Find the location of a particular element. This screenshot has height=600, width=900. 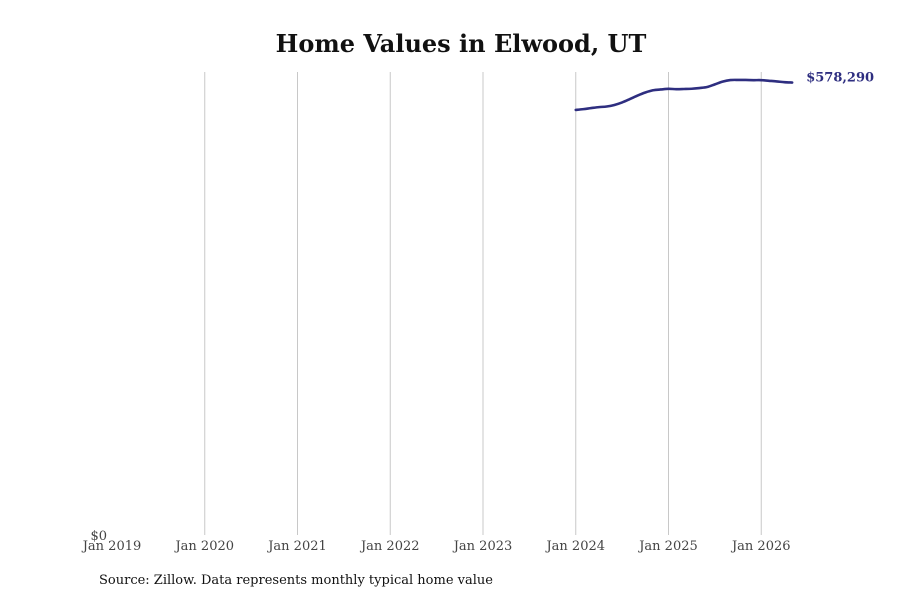

x-tick-label: Jan 2024 is located at coordinates (574, 546).